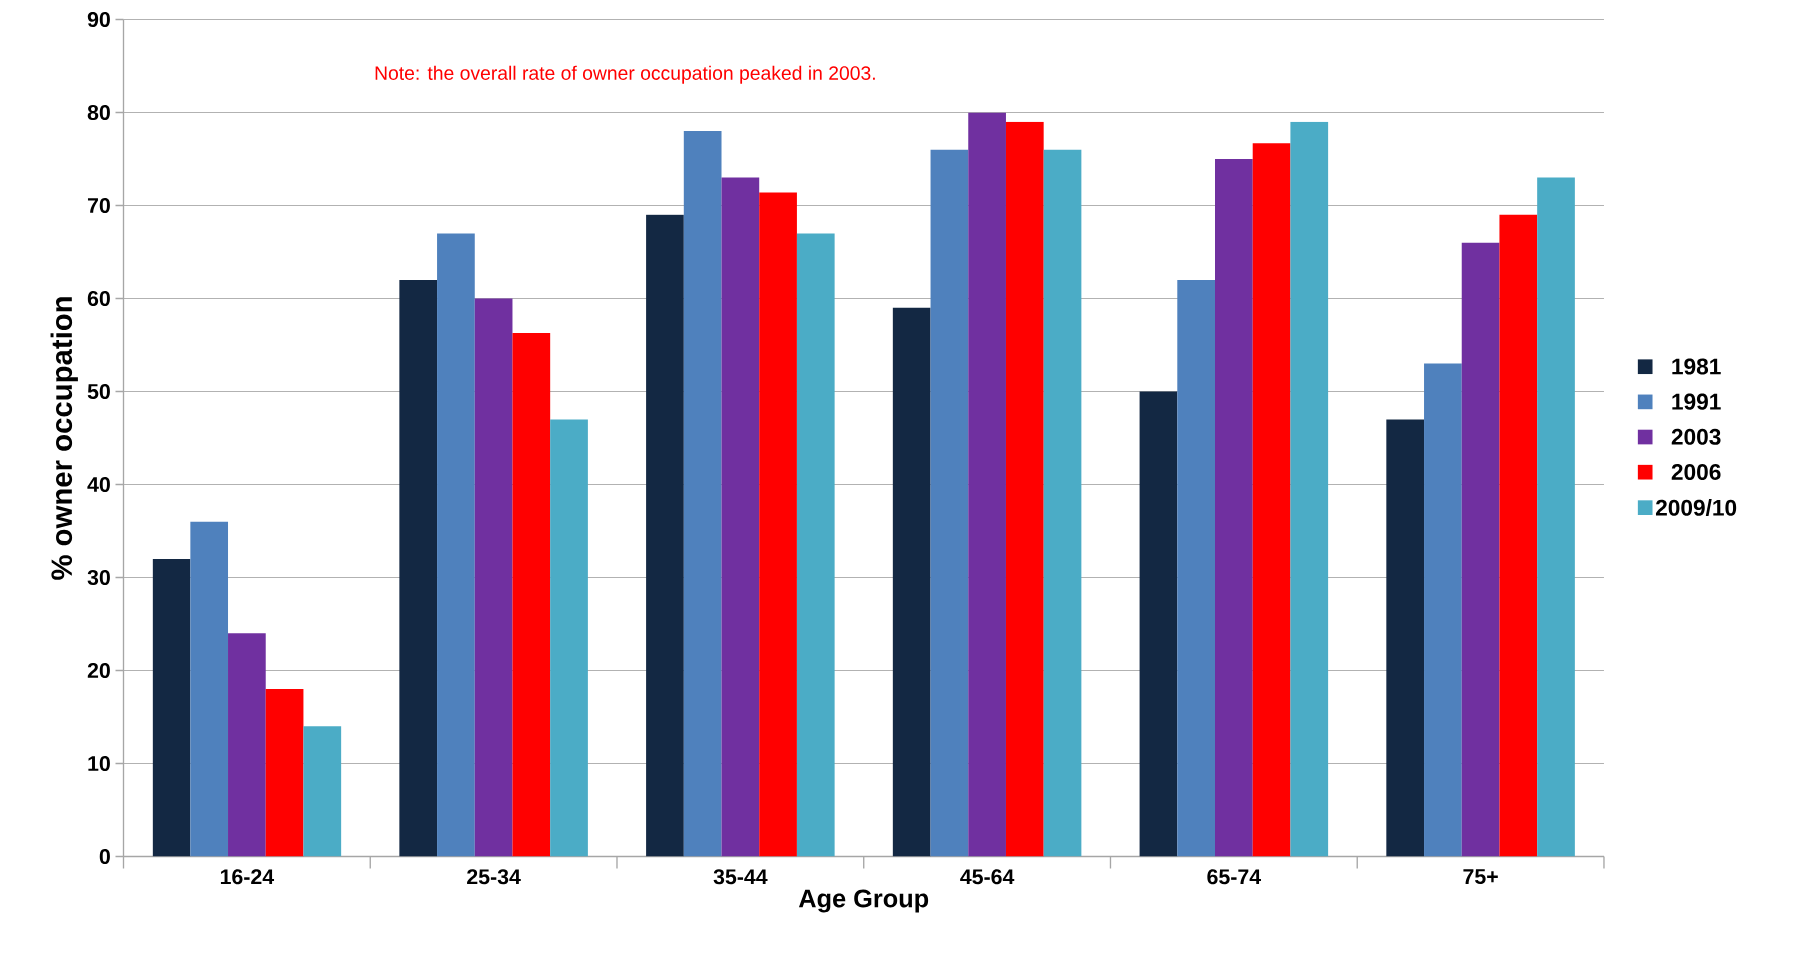 The width and height of the screenshot is (1793, 960). What do you see at coordinates (98, 577) in the screenshot?
I see `y-tick-label: 30` at bounding box center [98, 577].